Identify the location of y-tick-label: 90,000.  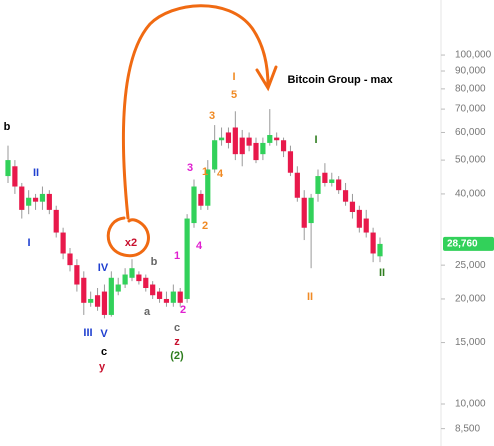
(470, 71).